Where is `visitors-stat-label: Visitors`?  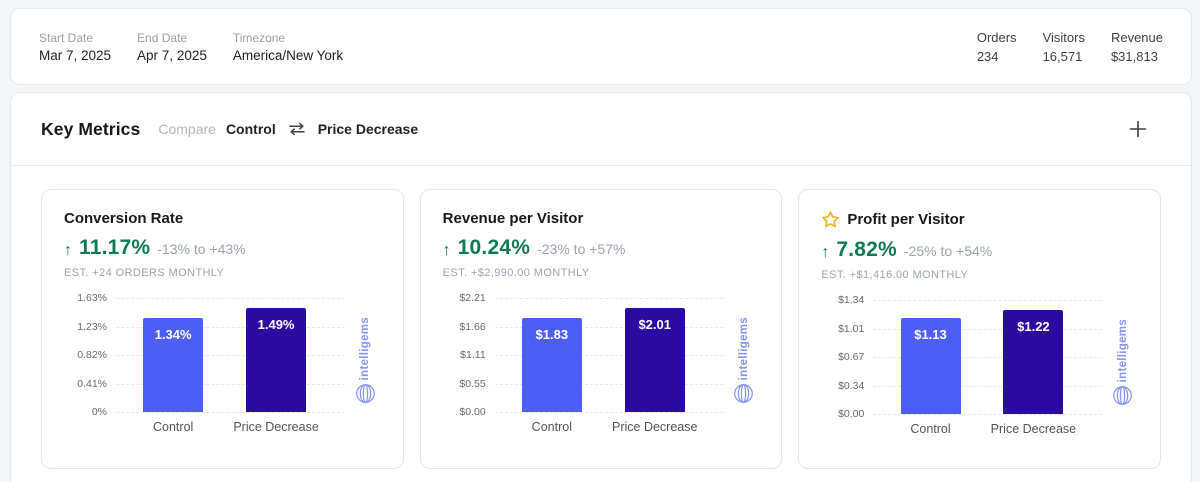
visitors-stat-label: Visitors is located at coordinates (1063, 37).